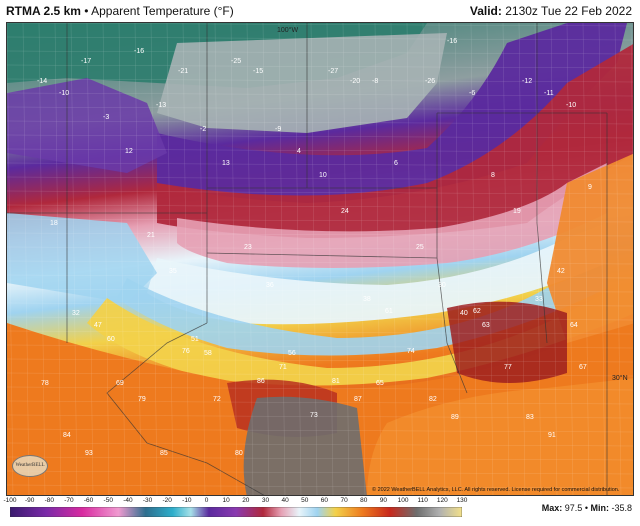 This screenshot has width=640, height=526. I want to click on temperature-value-label: 40, so click(464, 313).